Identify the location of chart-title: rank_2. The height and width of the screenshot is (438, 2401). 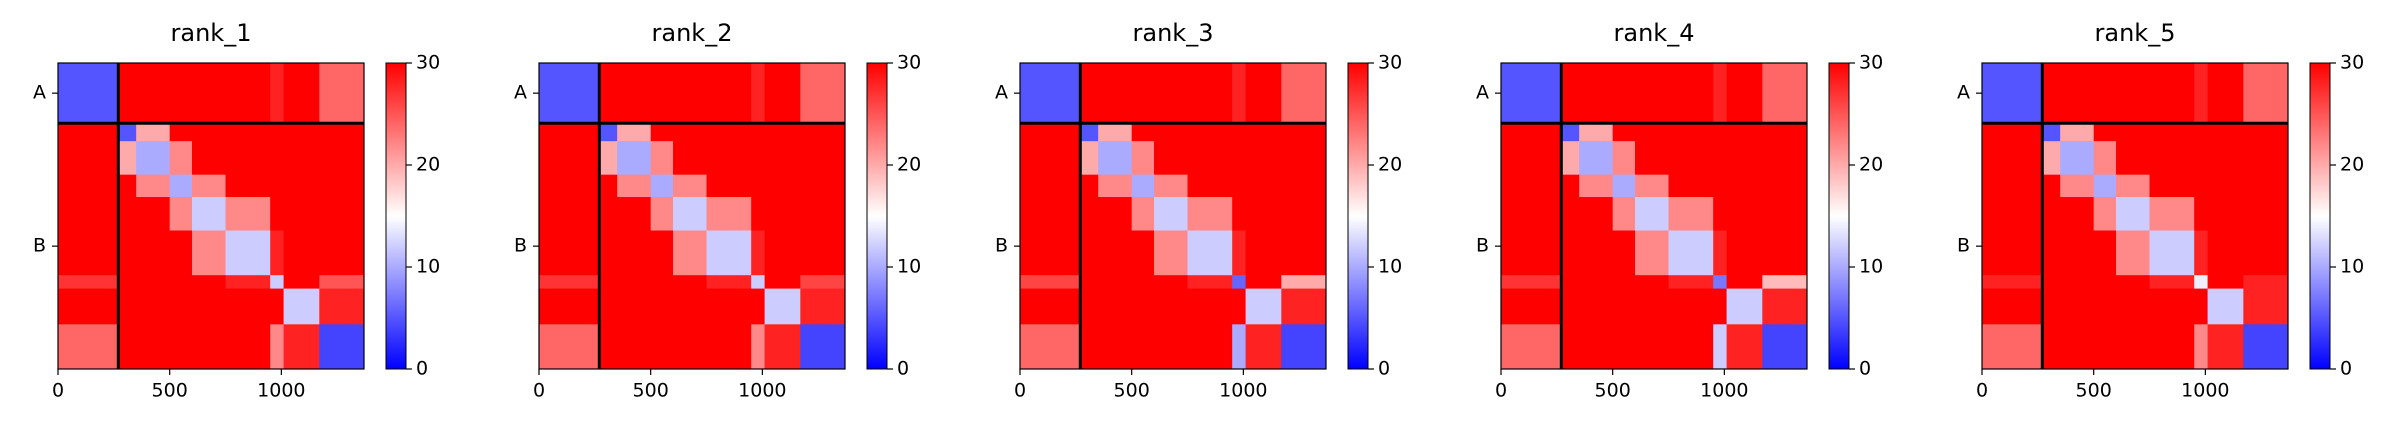
(692, 33).